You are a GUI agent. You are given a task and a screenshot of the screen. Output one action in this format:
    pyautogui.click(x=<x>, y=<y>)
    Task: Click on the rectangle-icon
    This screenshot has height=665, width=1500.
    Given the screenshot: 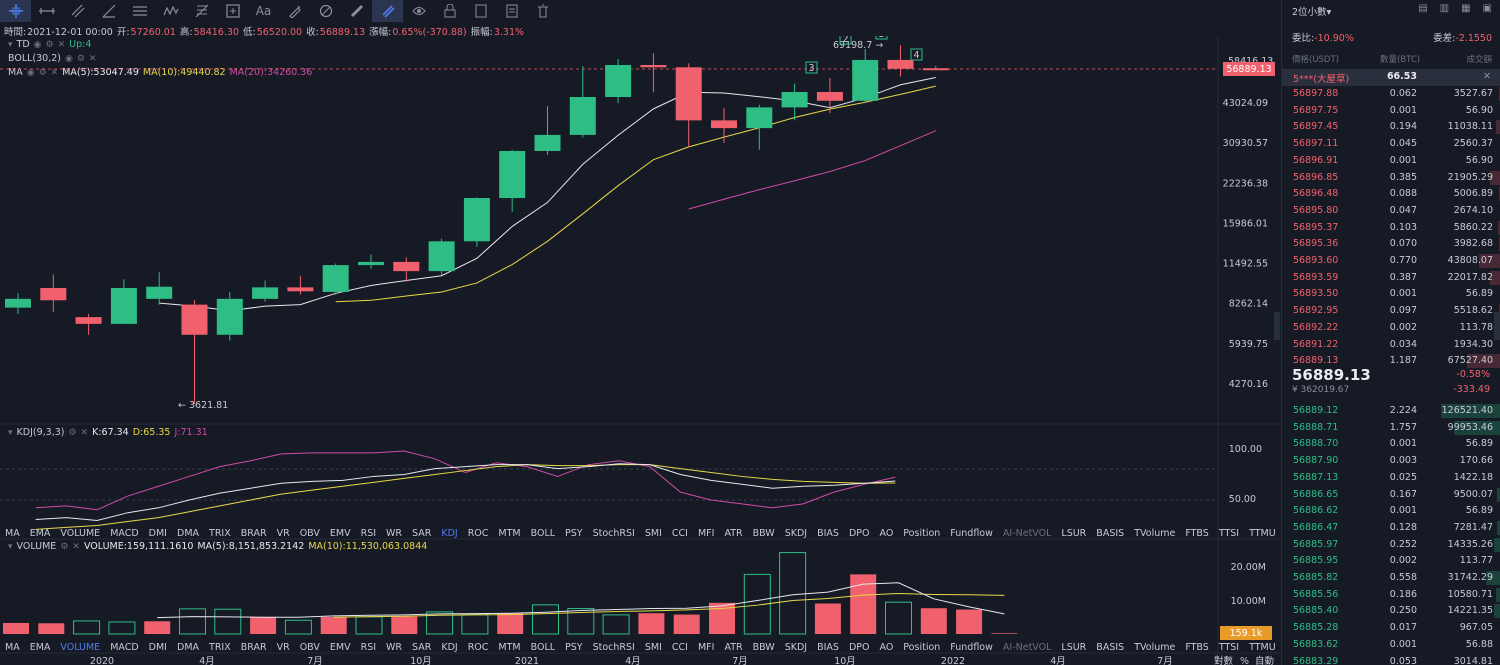 What is the action you would take?
    pyautogui.click(x=232, y=11)
    